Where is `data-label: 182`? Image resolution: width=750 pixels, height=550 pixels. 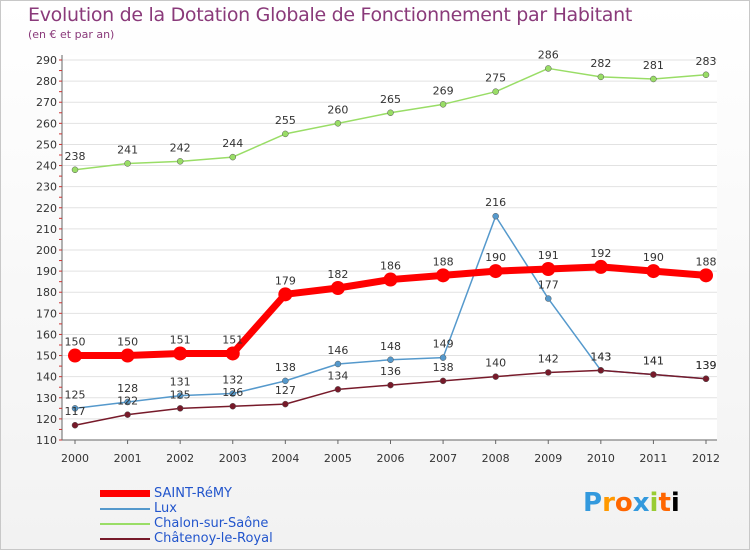
data-label: 182 is located at coordinates (337, 274).